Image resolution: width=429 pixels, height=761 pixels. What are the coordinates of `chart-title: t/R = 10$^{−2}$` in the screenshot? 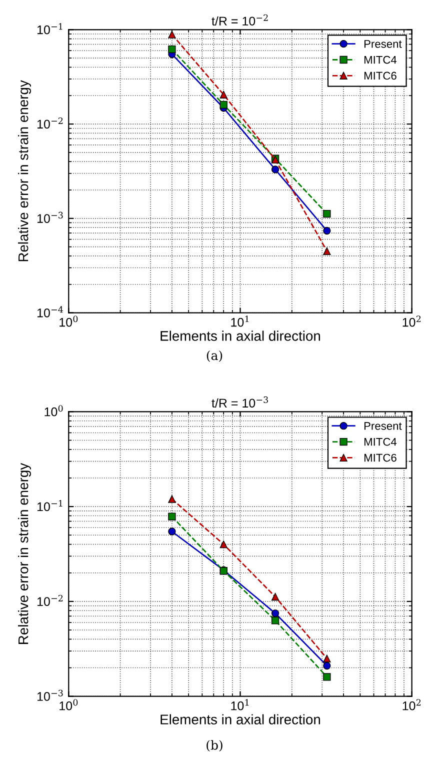 It's located at (240, 20).